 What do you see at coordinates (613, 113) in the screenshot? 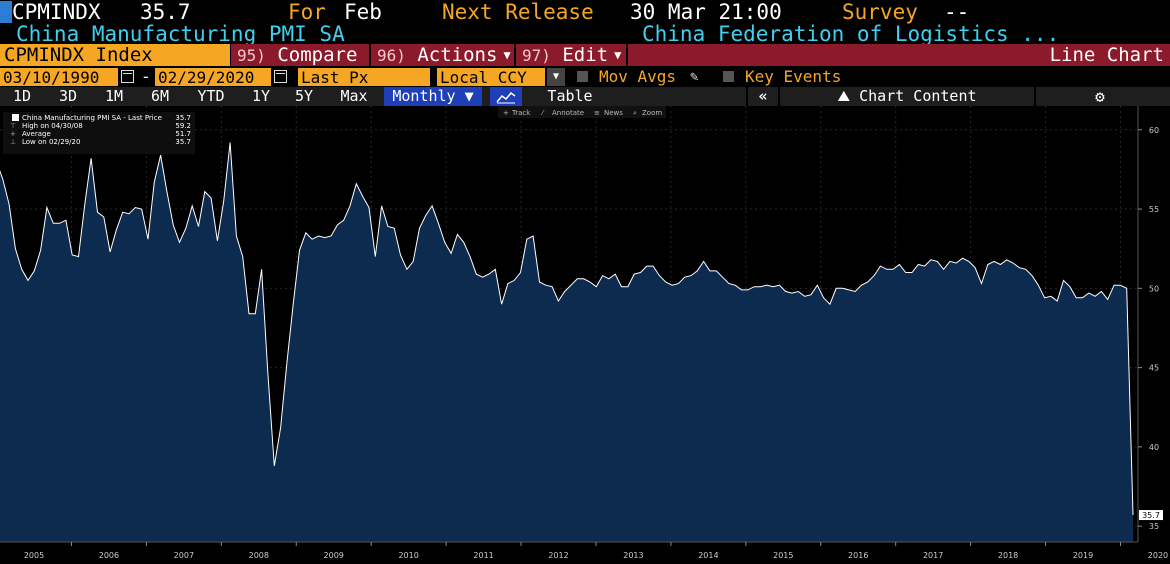
I see `news-tool: News` at bounding box center [613, 113].